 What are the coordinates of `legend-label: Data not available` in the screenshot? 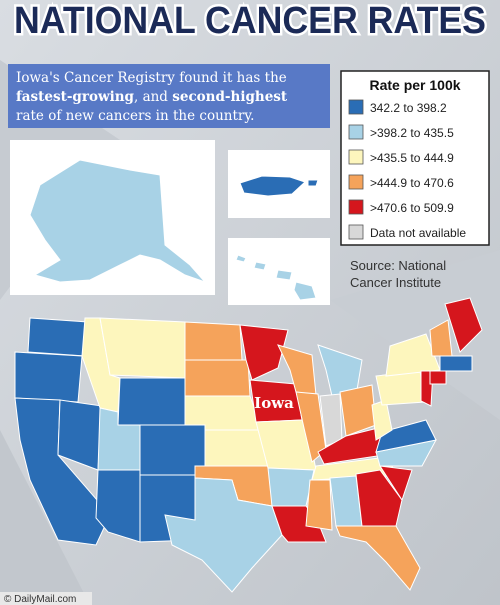 It's located at (418, 233).